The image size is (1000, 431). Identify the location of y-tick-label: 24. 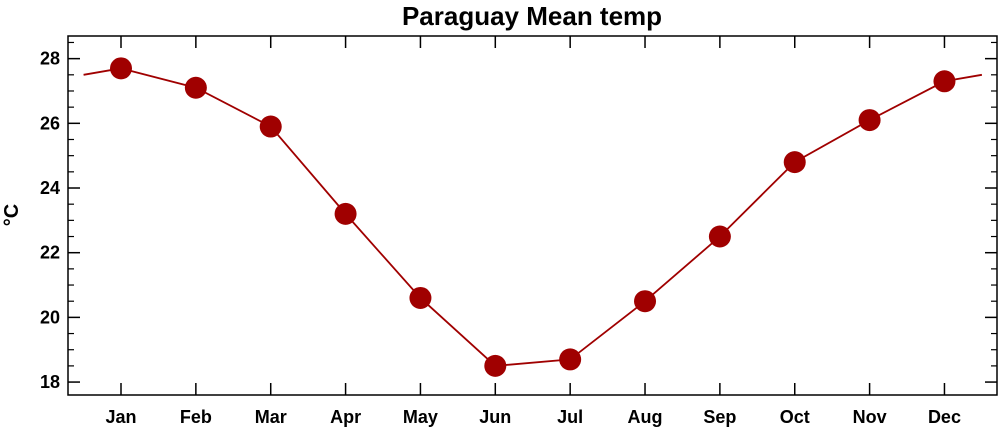
(50, 188).